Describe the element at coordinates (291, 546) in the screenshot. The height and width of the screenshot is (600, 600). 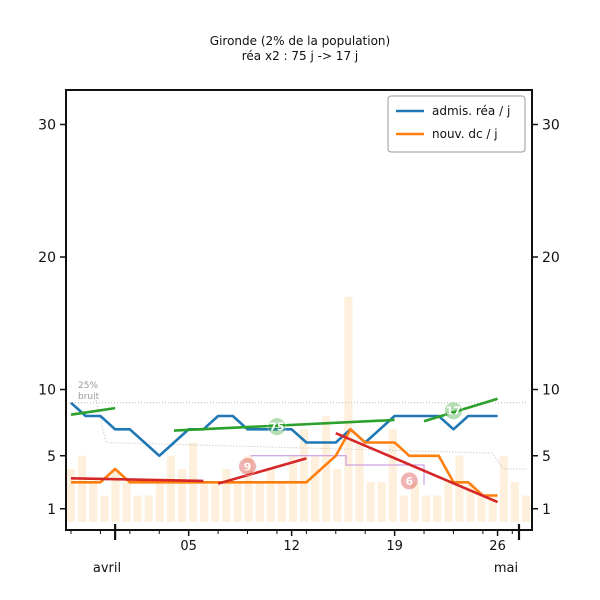
I see `xtick-label: 12` at that location.